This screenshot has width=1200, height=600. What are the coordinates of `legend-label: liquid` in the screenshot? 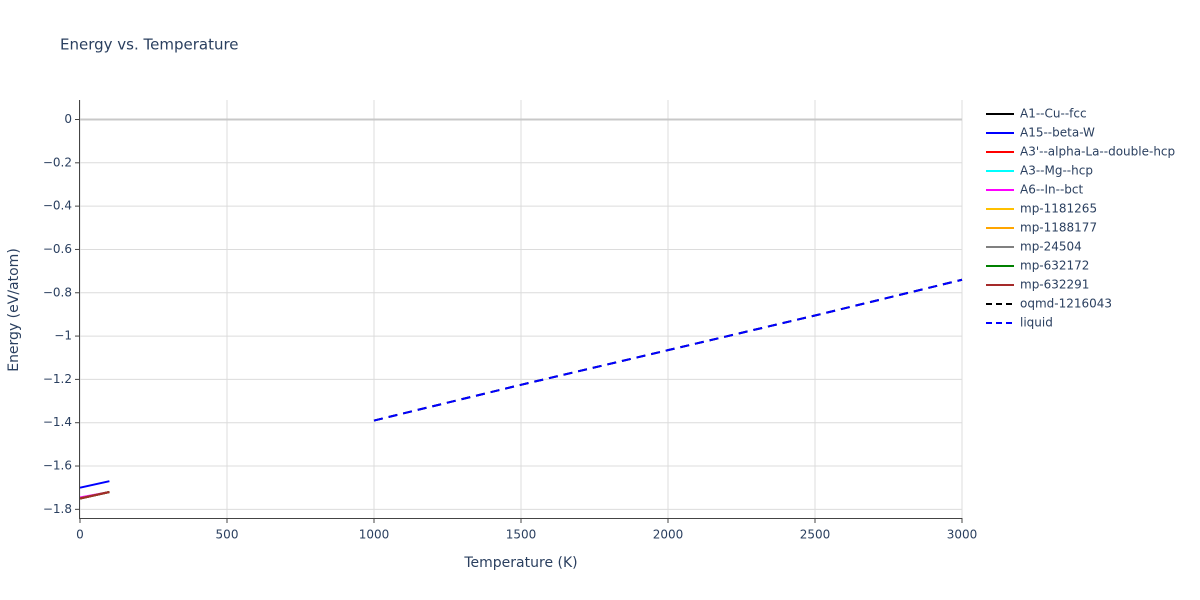 It's located at (1036, 323).